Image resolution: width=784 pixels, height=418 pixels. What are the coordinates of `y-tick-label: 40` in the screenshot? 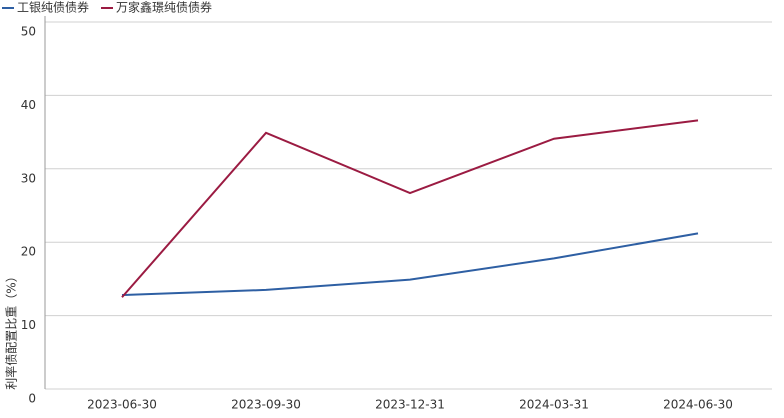 It's located at (28, 105).